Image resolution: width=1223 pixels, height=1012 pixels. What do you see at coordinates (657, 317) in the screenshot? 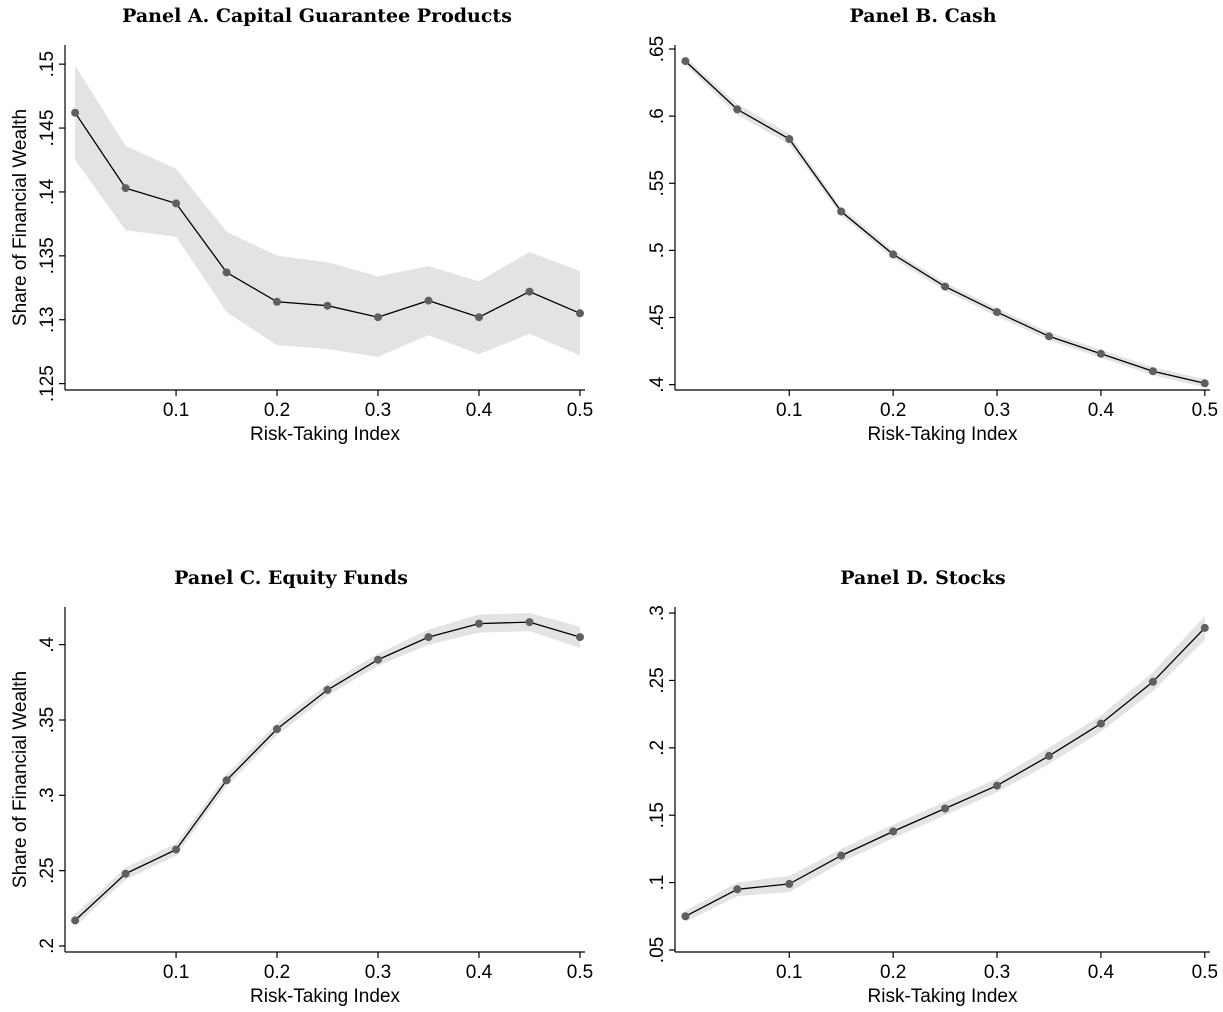
I see `y-tick-label: .45` at bounding box center [657, 317].